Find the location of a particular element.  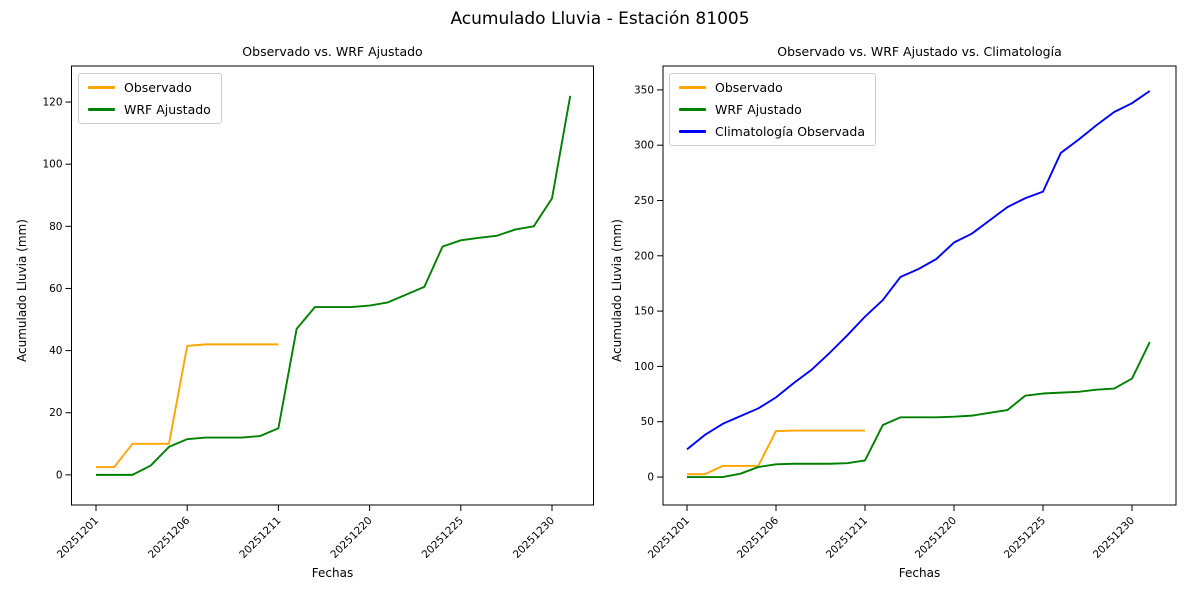

legend-label: Climatología Observada is located at coordinates (790, 131).